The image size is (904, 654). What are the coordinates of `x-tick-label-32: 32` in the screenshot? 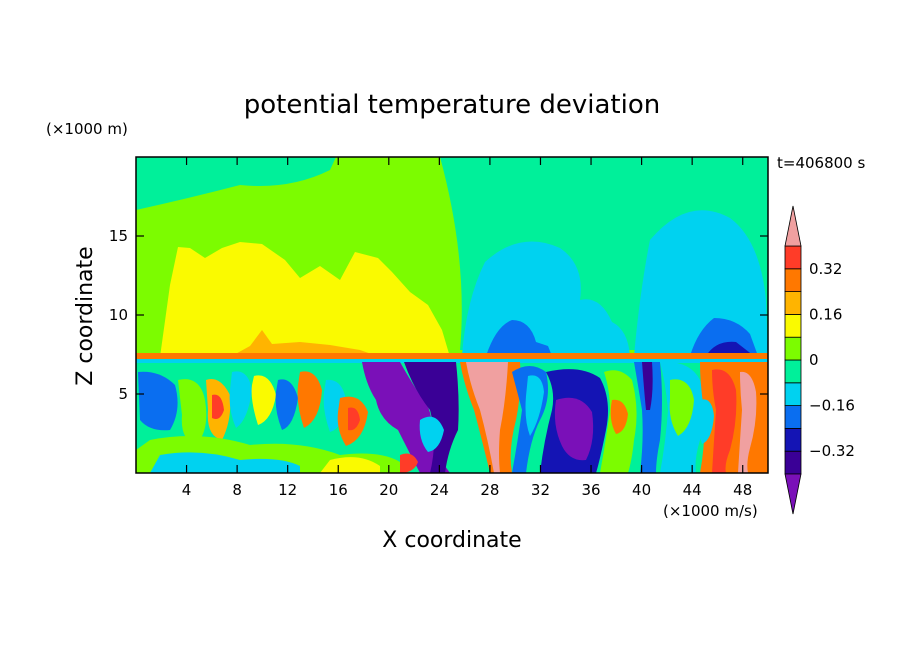 It's located at (540, 490).